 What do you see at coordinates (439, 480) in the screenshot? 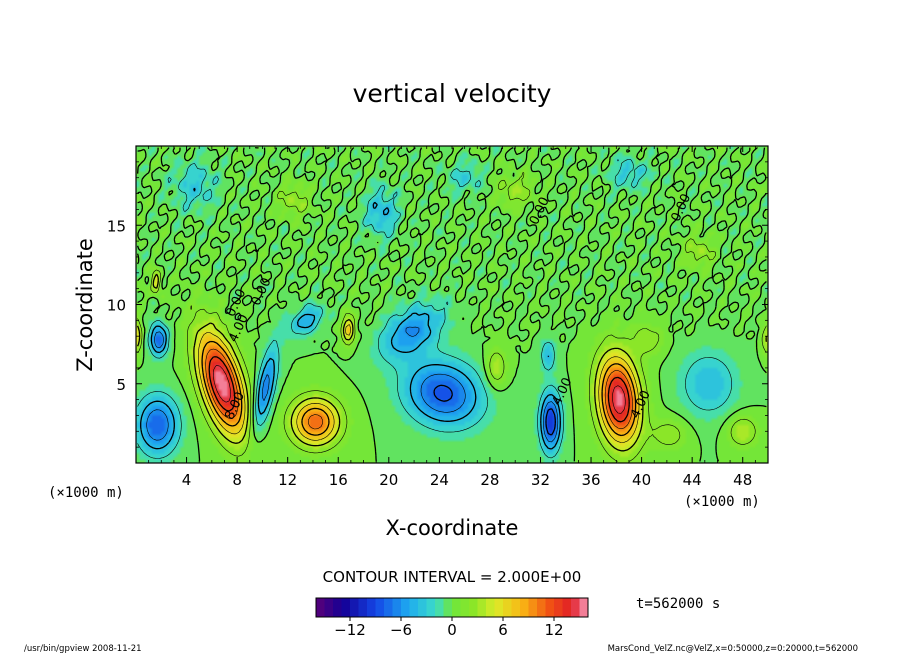
I see `x-tick-label: 24` at bounding box center [439, 480].